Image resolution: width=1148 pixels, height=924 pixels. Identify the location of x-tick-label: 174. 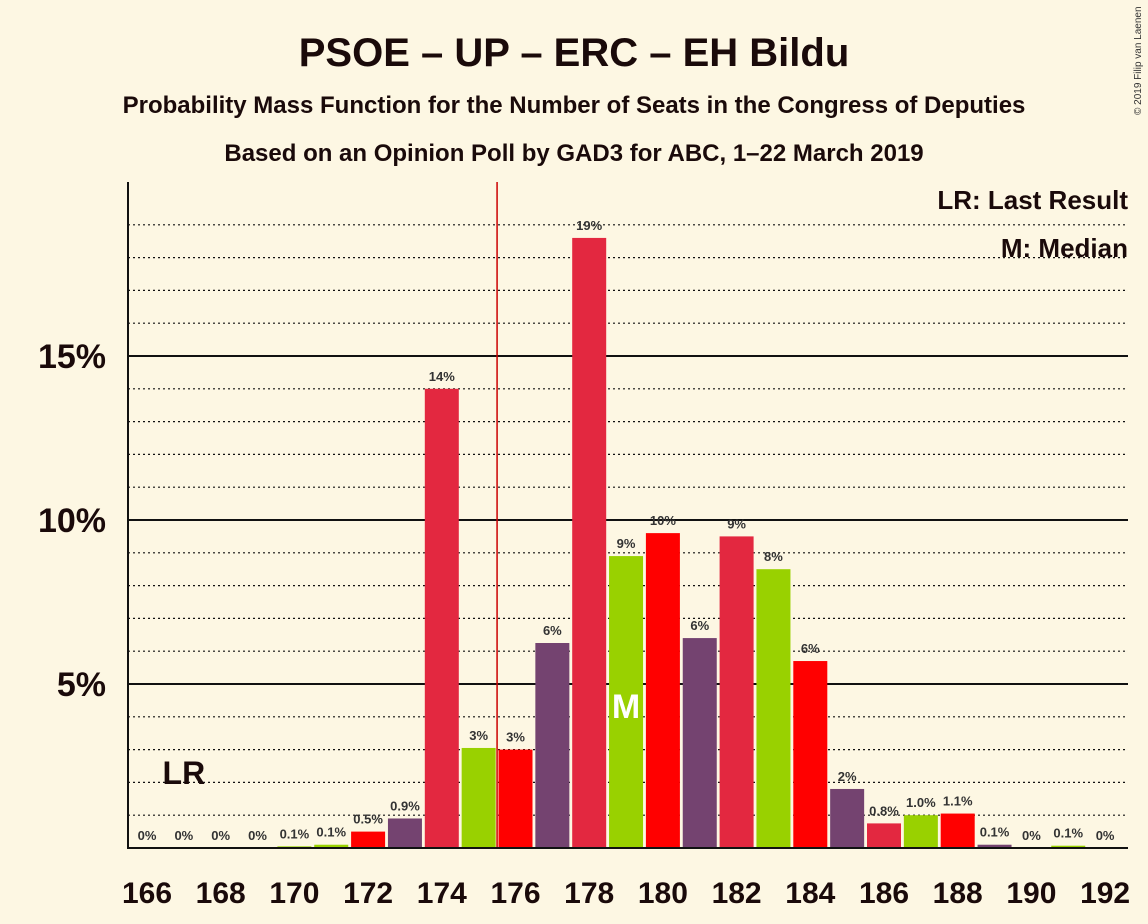
(442, 893).